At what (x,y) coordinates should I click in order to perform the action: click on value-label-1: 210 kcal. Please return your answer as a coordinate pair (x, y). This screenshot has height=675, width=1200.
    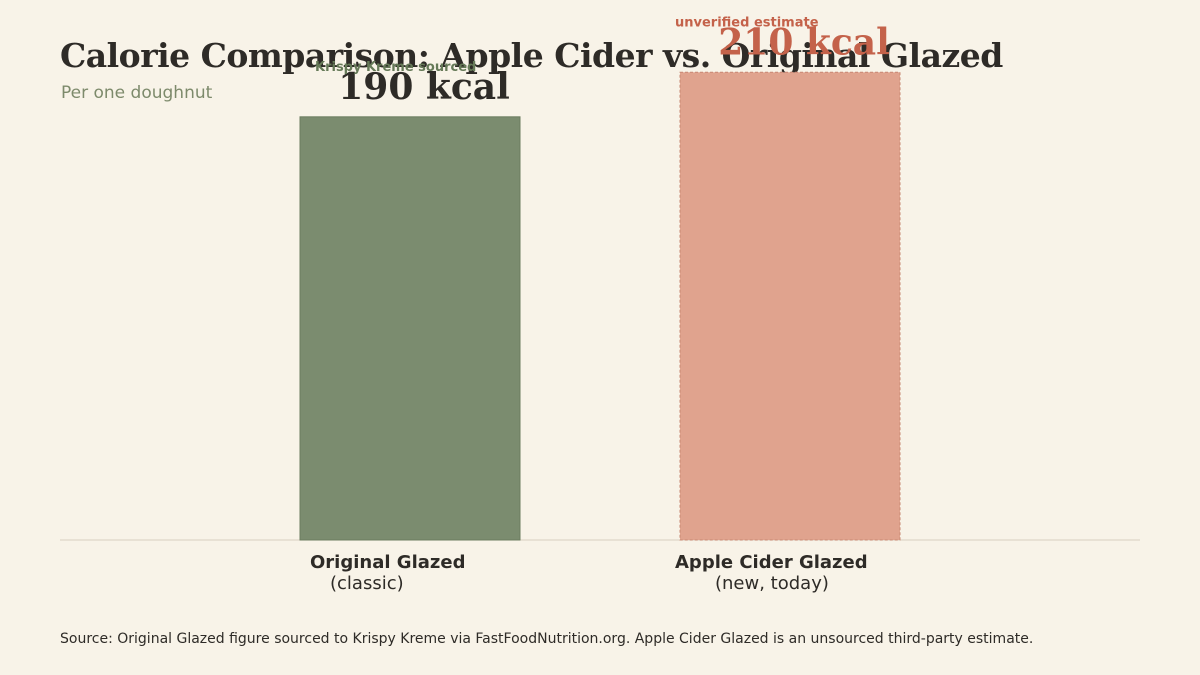
    Looking at the image, I should click on (804, 42).